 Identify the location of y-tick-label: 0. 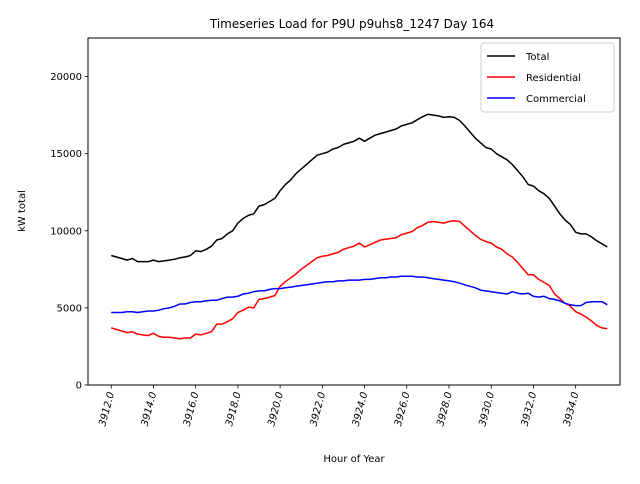
(79, 386).